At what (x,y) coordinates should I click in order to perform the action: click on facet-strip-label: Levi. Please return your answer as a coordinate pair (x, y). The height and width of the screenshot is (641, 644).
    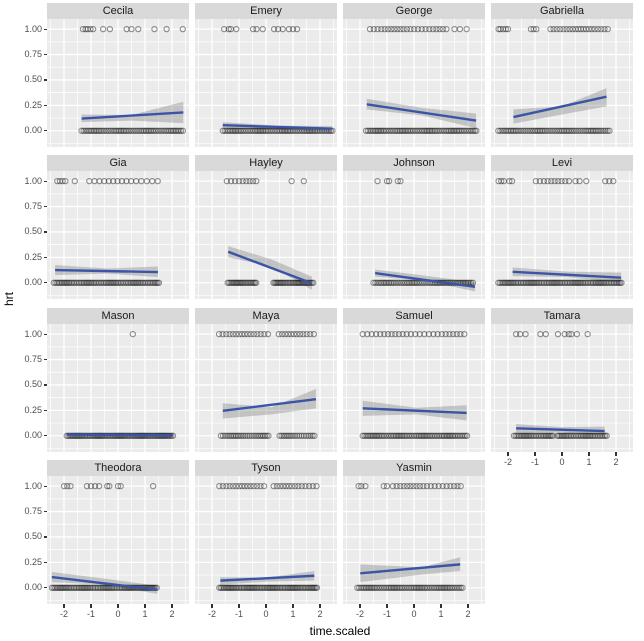
    Looking at the image, I should click on (562, 163).